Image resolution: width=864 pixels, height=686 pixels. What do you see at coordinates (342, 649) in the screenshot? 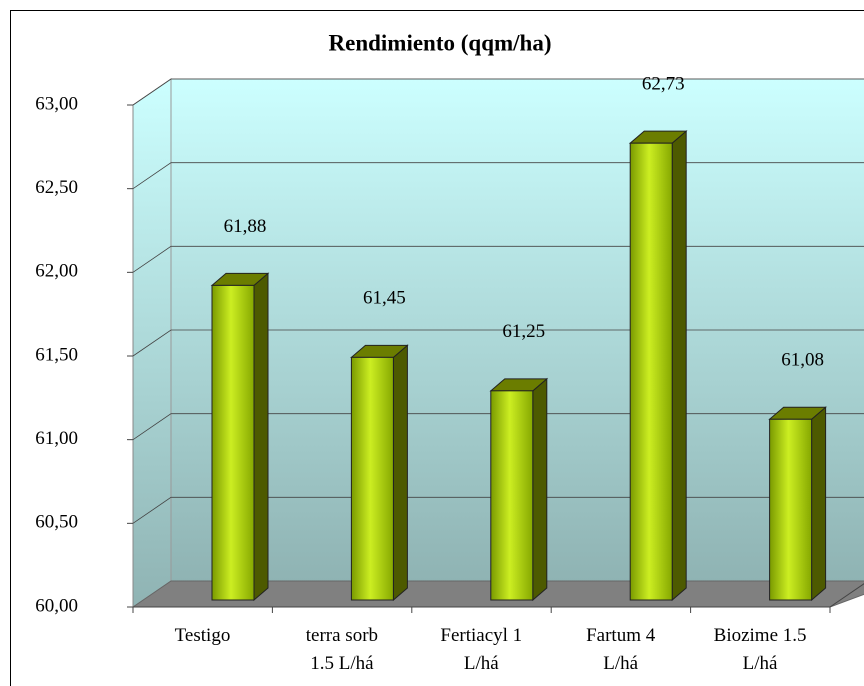
I see `x-tick-label: terra sorb 1.5 L/há` at bounding box center [342, 649].